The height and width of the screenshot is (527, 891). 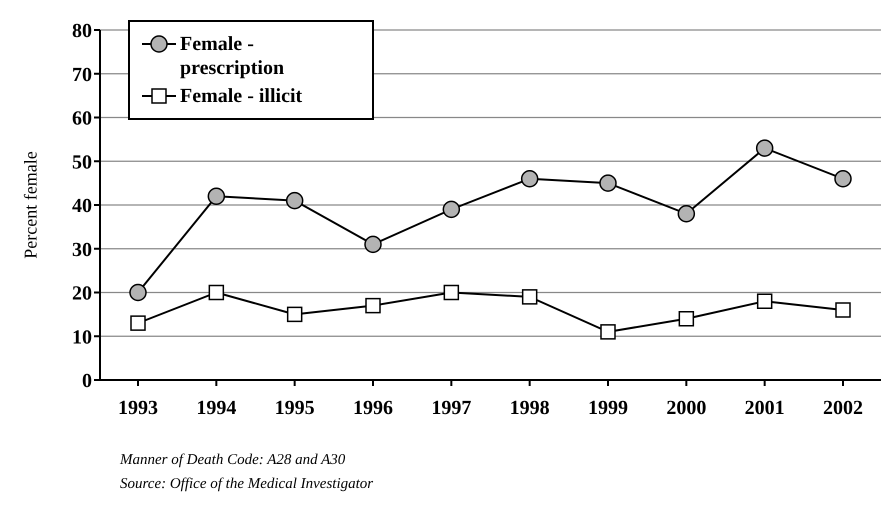 I want to click on x-tick-label: 1999, so click(x=608, y=408).